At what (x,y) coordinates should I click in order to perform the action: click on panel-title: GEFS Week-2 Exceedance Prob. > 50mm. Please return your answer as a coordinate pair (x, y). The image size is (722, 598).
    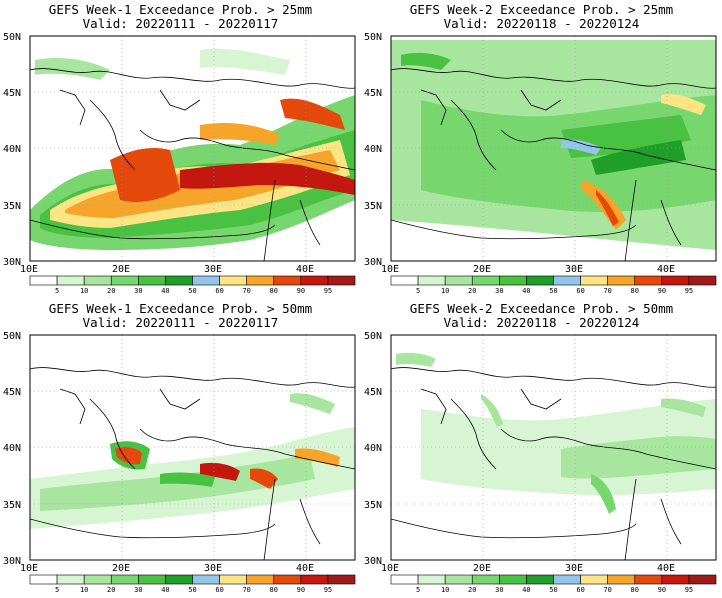
    Looking at the image, I should click on (541, 308).